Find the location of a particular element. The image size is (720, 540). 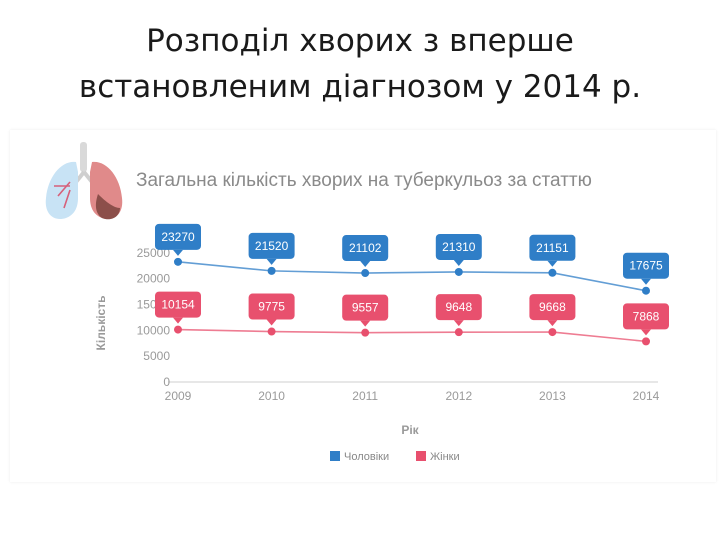

data-label-0-5: 17675 is located at coordinates (646, 268).